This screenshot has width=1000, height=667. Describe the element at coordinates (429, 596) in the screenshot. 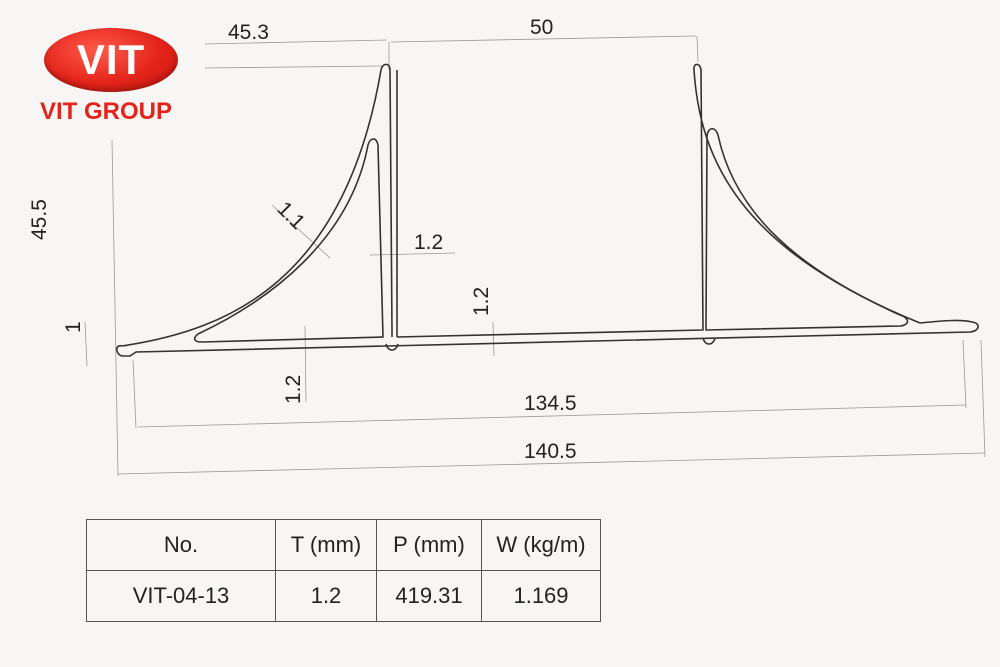

I see `cell-perimeter: 419.31` at that location.